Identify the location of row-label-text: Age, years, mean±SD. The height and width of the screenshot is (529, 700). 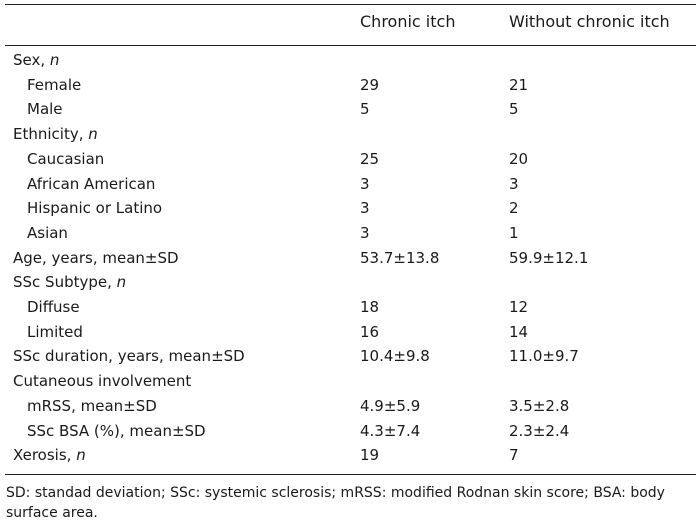
(96, 257).